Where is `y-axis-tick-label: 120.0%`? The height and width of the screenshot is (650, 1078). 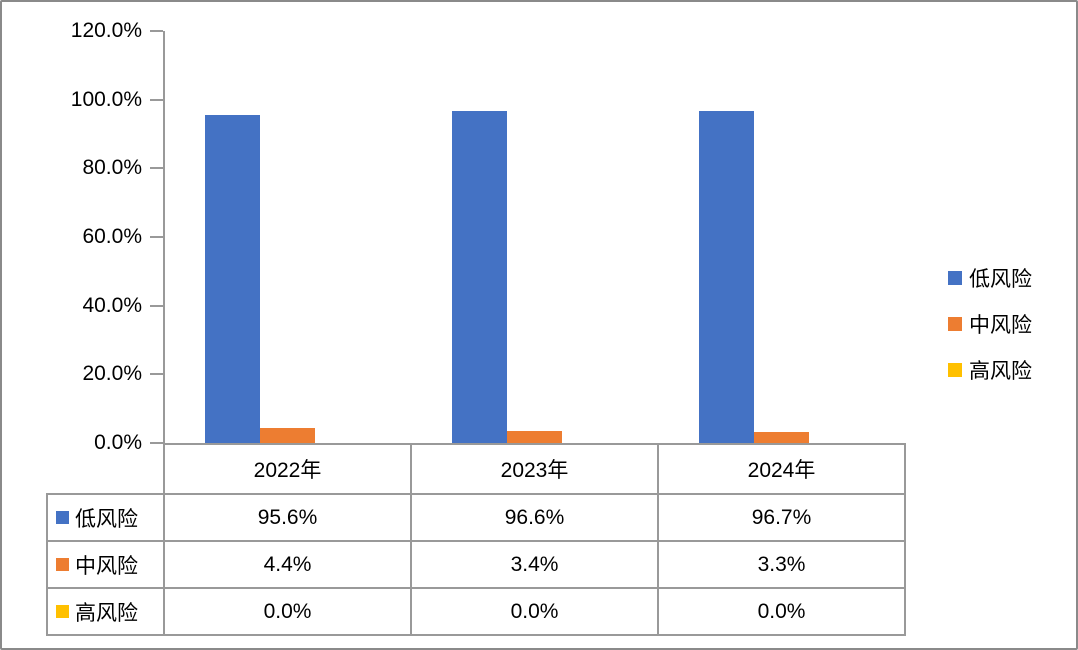 y-axis-tick-label: 120.0% is located at coordinates (106, 30).